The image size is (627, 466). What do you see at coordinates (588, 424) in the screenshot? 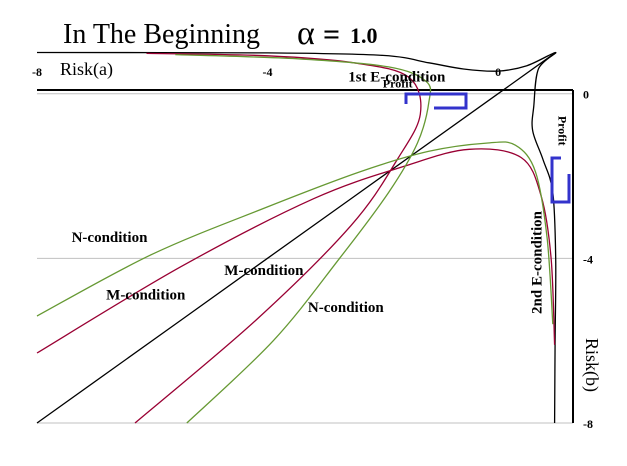
I see `y-tick-label: -8` at bounding box center [588, 424].